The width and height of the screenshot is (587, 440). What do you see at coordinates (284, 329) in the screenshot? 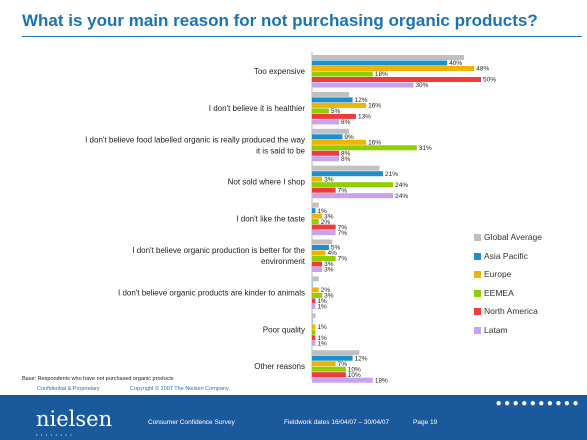
I see `category-label: Poor quality` at bounding box center [284, 329].